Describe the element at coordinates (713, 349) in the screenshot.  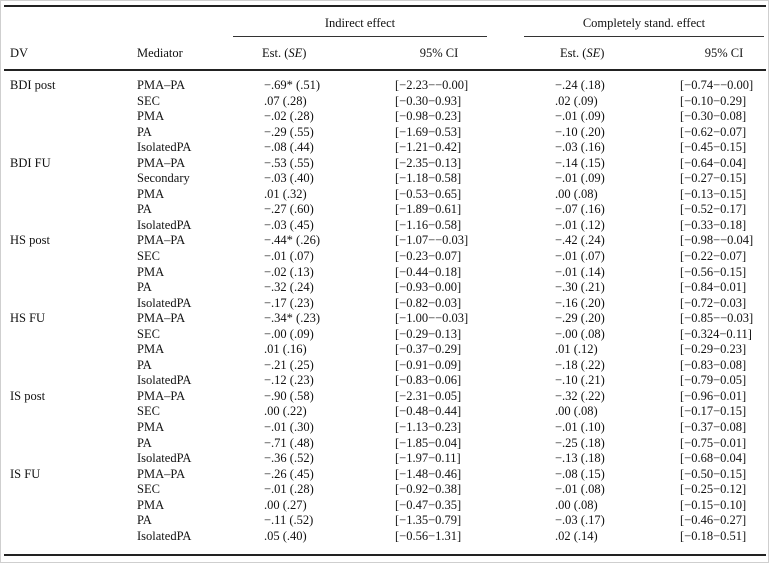
I see `standardized-ci-cell: [−0.29−0.23]` at that location.